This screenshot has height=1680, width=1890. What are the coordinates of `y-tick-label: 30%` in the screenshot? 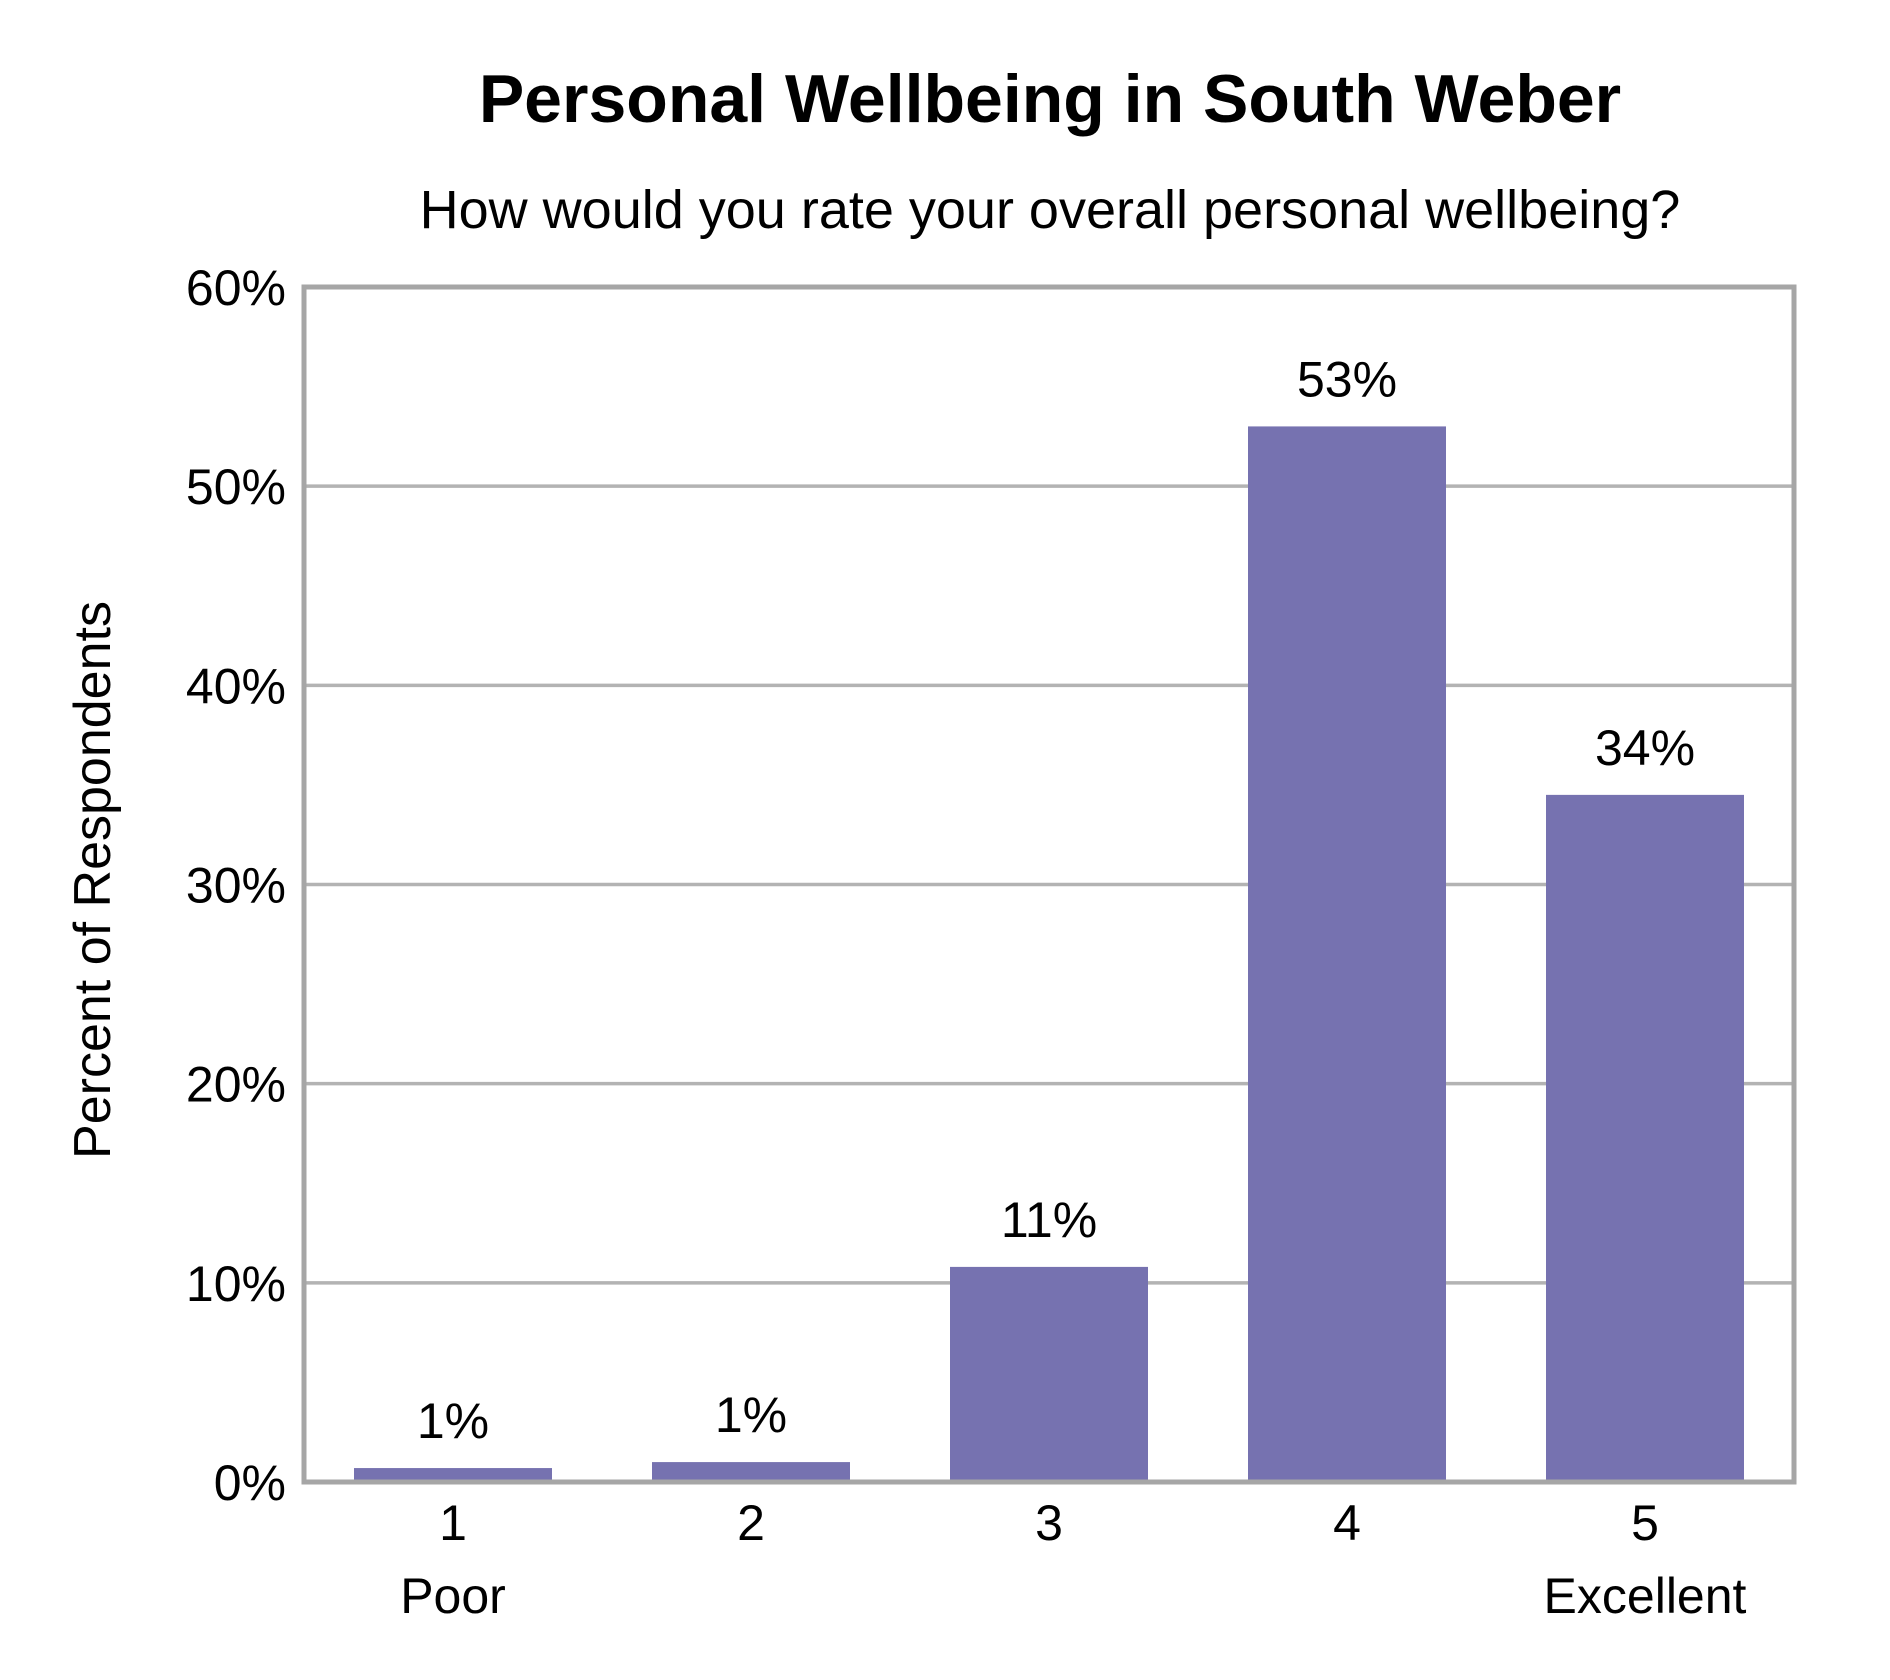 It's located at (236, 886).